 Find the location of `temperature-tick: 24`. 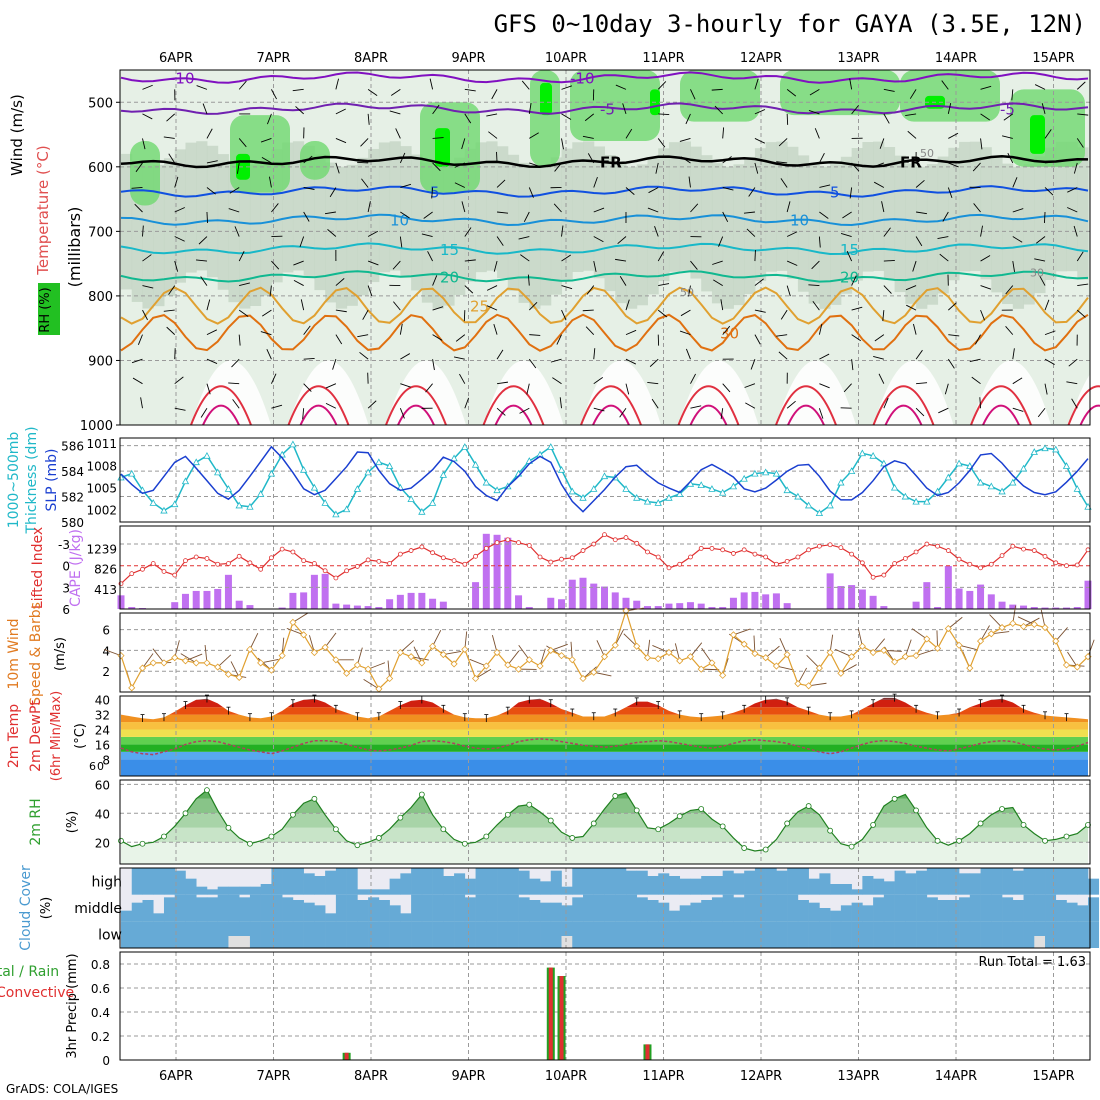

temperature-tick: 24 is located at coordinates (102, 730).